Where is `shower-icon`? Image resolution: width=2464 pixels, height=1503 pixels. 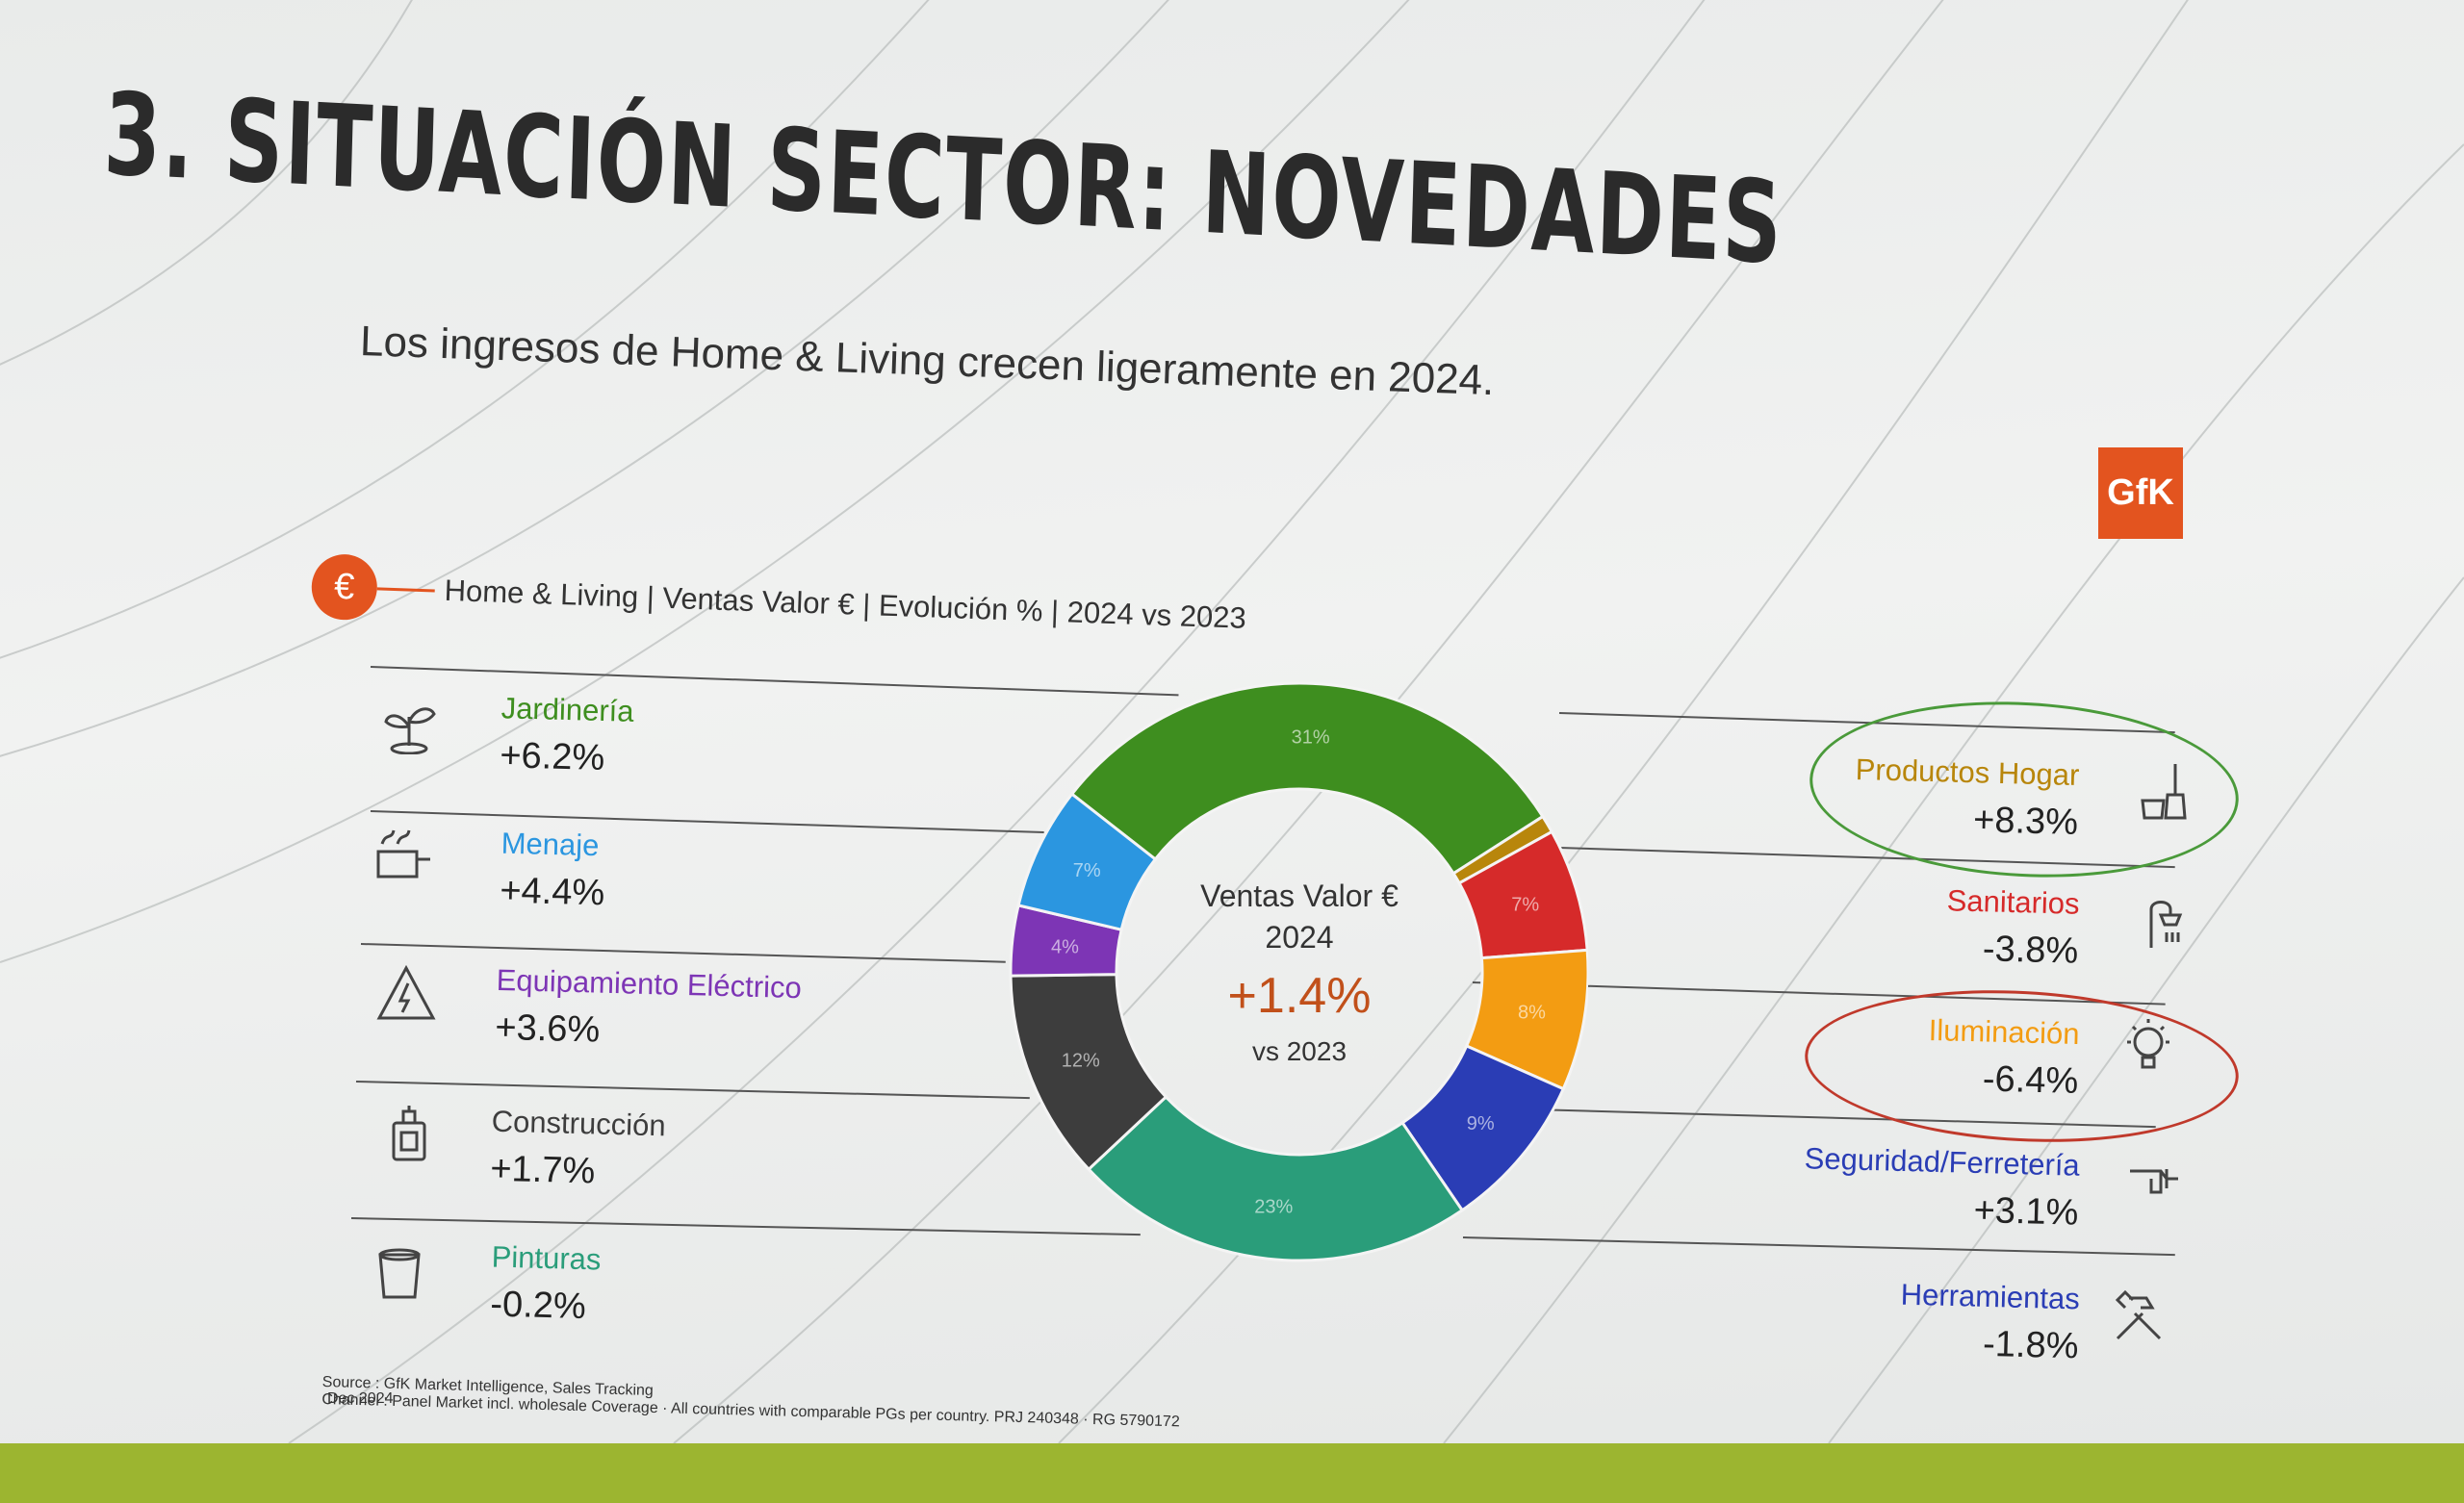
shower-icon is located at coordinates (2163, 923).